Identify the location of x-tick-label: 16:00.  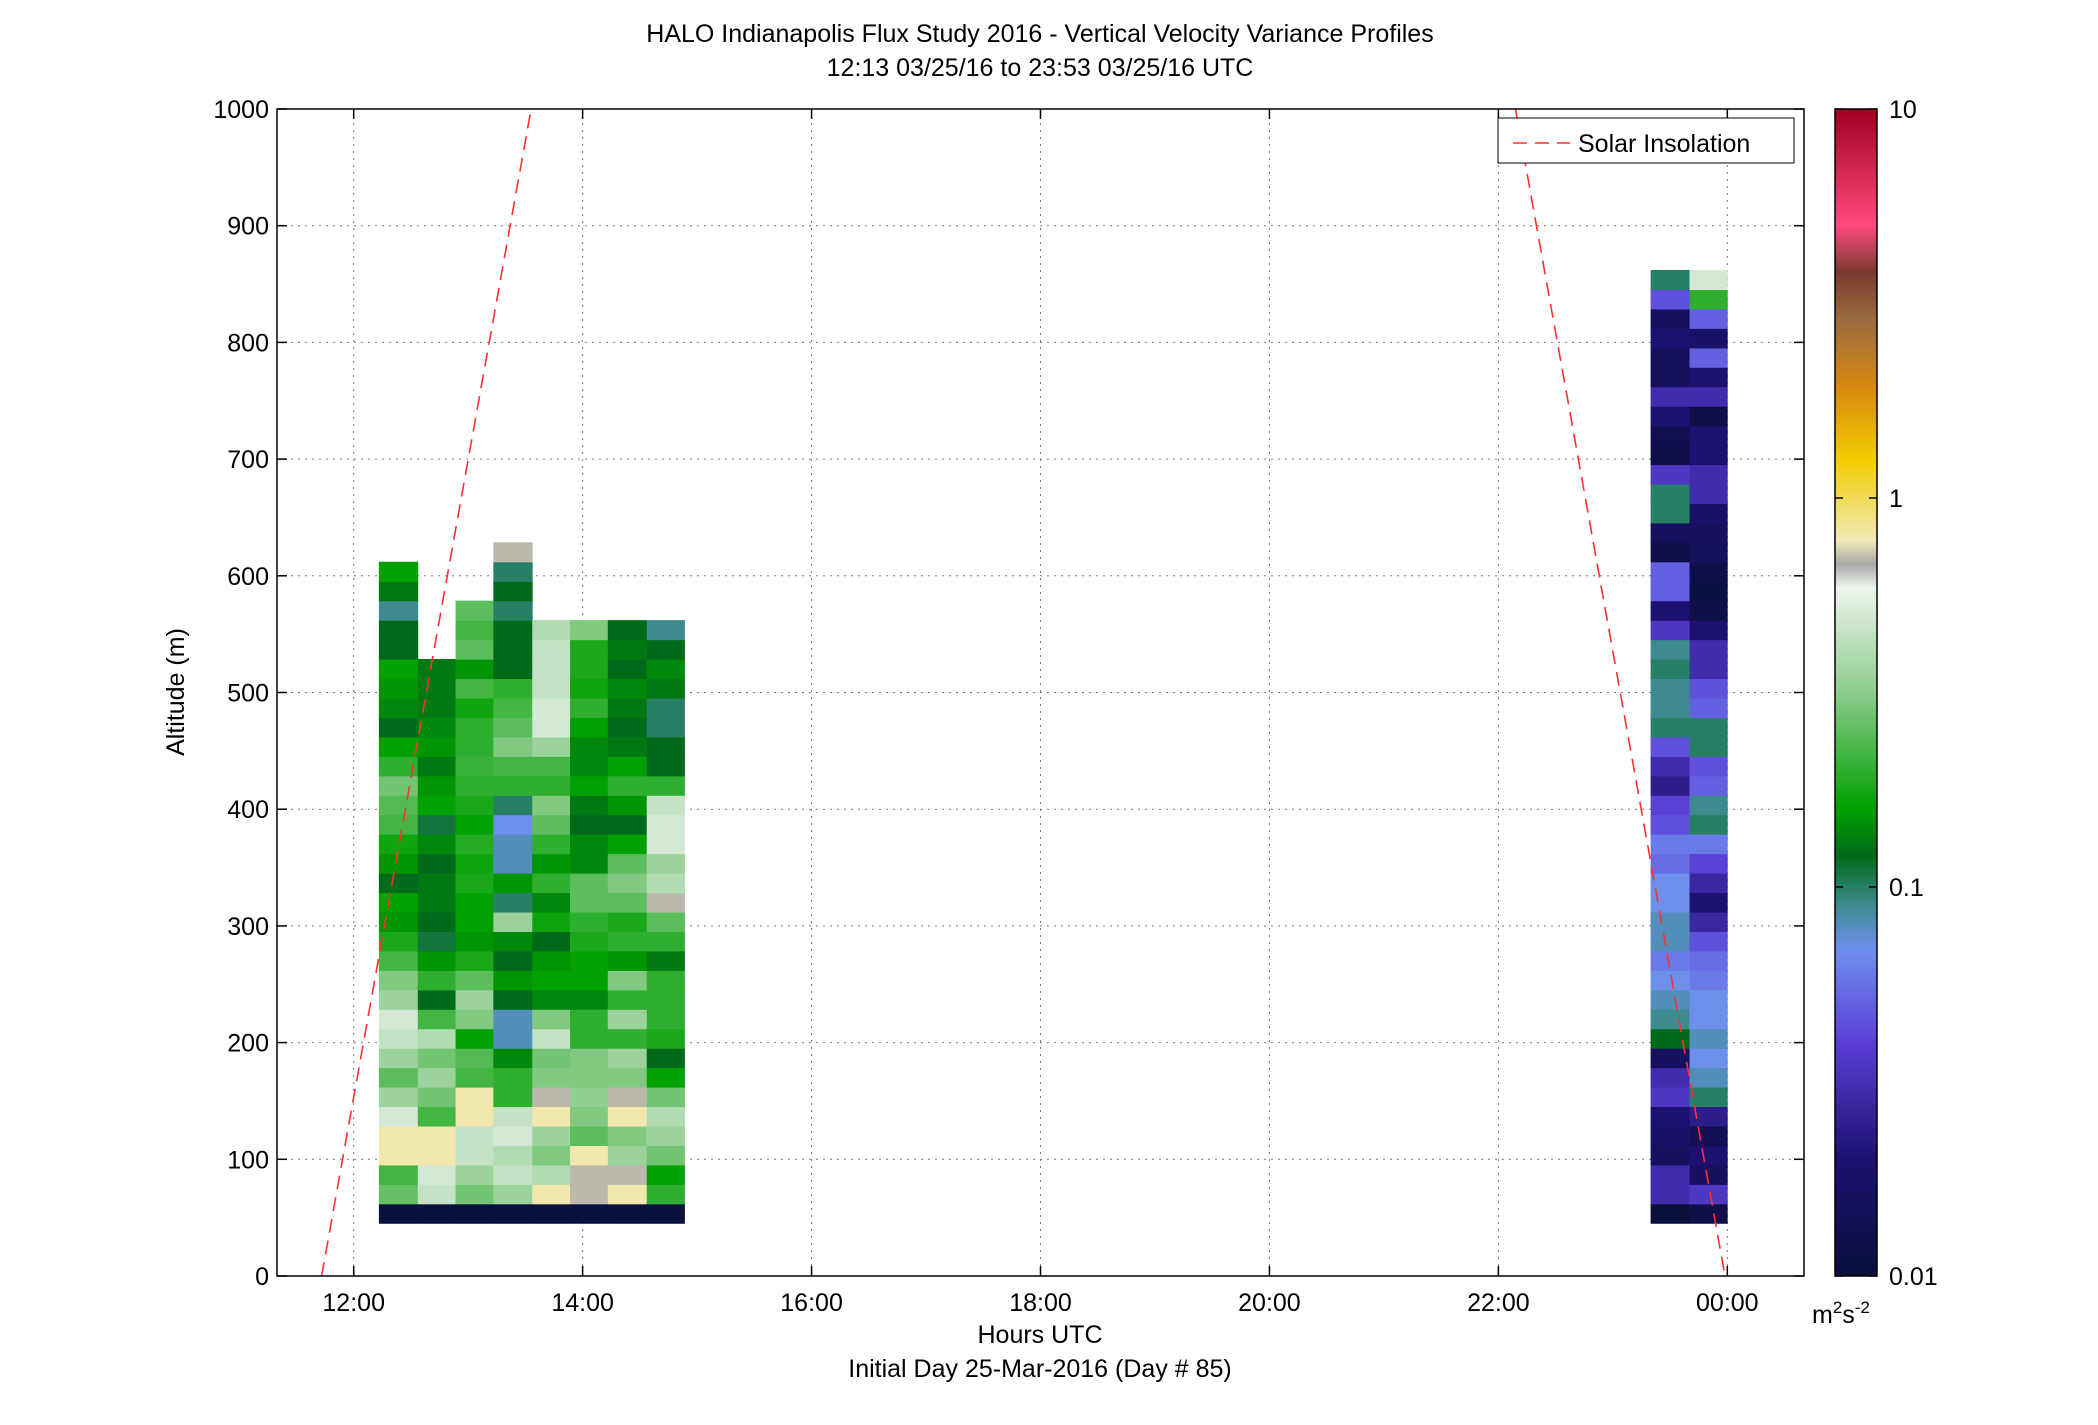
(811, 1303).